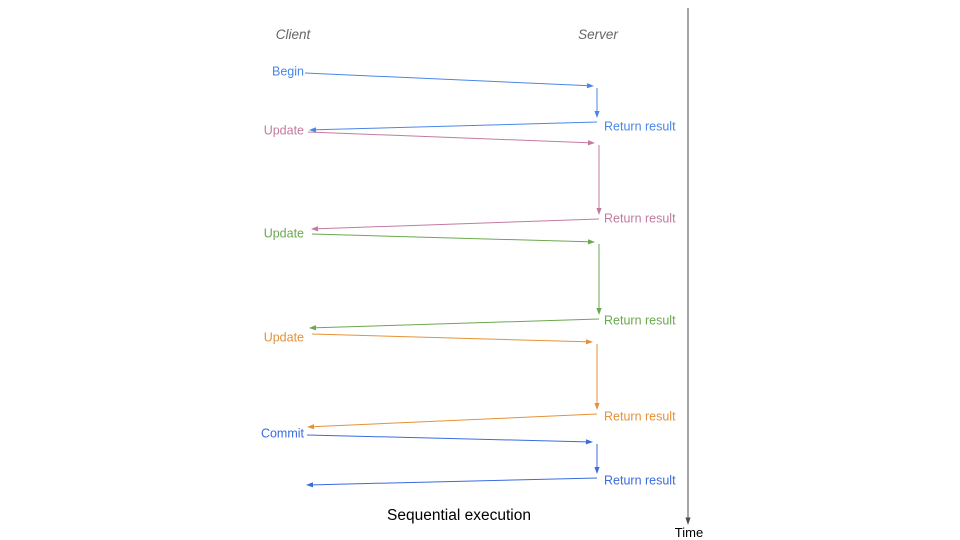 The height and width of the screenshot is (540, 960). What do you see at coordinates (598, 34) in the screenshot?
I see `server-header: Server` at bounding box center [598, 34].